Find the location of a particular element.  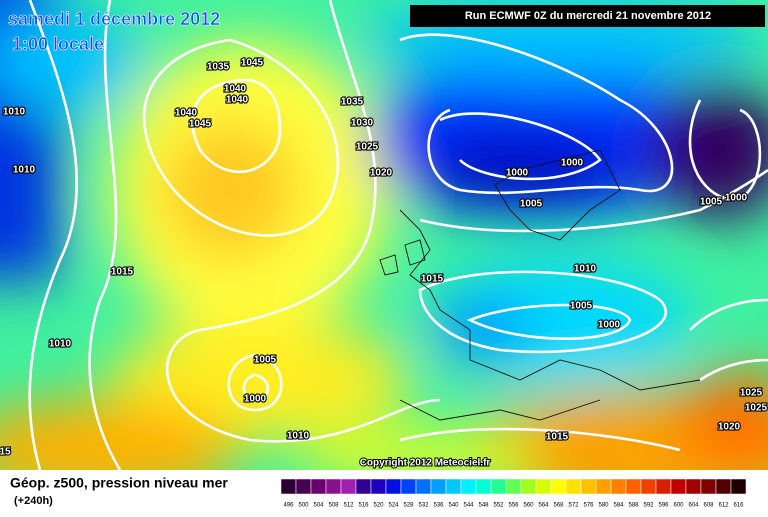

legend-label: 508 is located at coordinates (333, 506).